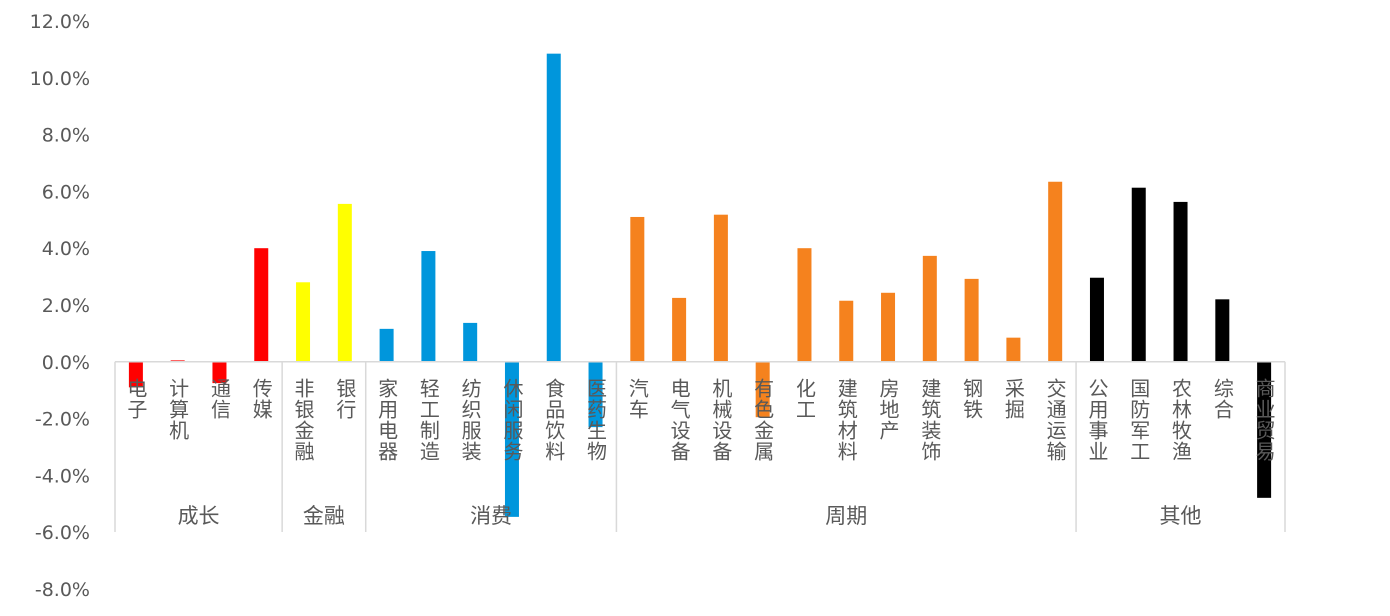 The height and width of the screenshot is (616, 1390). What do you see at coordinates (219, 399) in the screenshot?
I see `category-label: 通信` at bounding box center [219, 399].